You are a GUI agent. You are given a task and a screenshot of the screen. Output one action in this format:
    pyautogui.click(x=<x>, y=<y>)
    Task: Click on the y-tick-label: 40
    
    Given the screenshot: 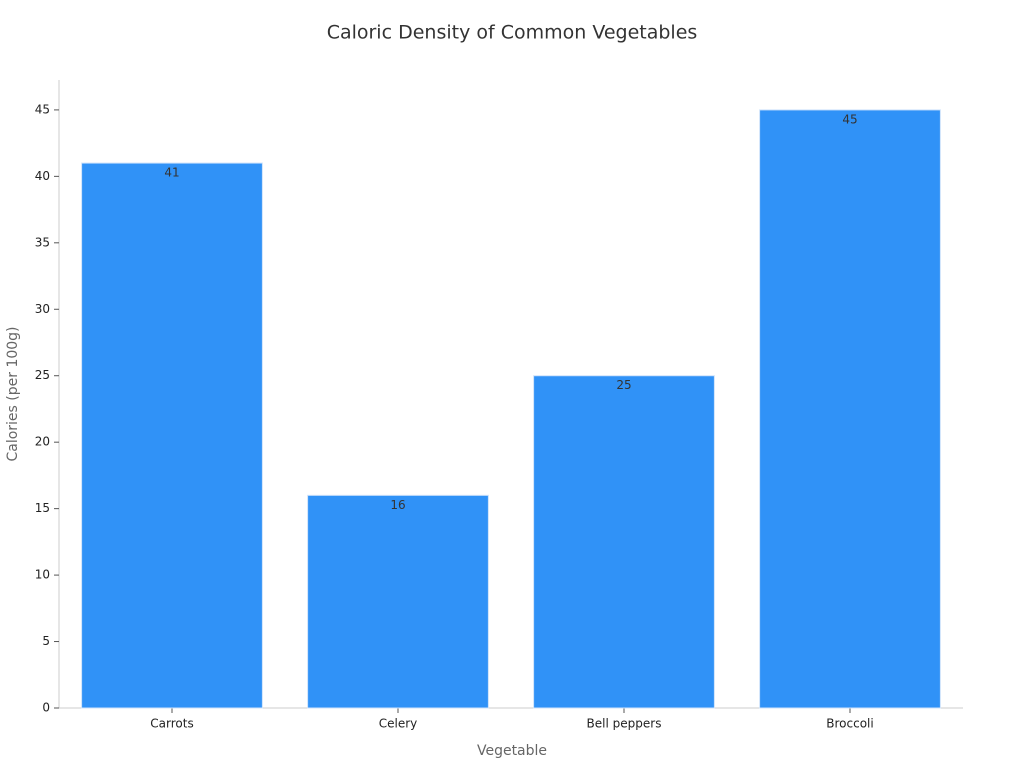 What is the action you would take?
    pyautogui.click(x=42, y=176)
    